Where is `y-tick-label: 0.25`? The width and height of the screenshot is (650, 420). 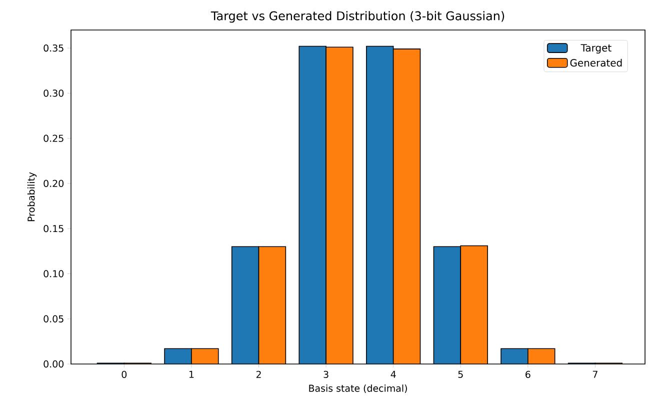 y-tick-label: 0.25 is located at coordinates (54, 138).